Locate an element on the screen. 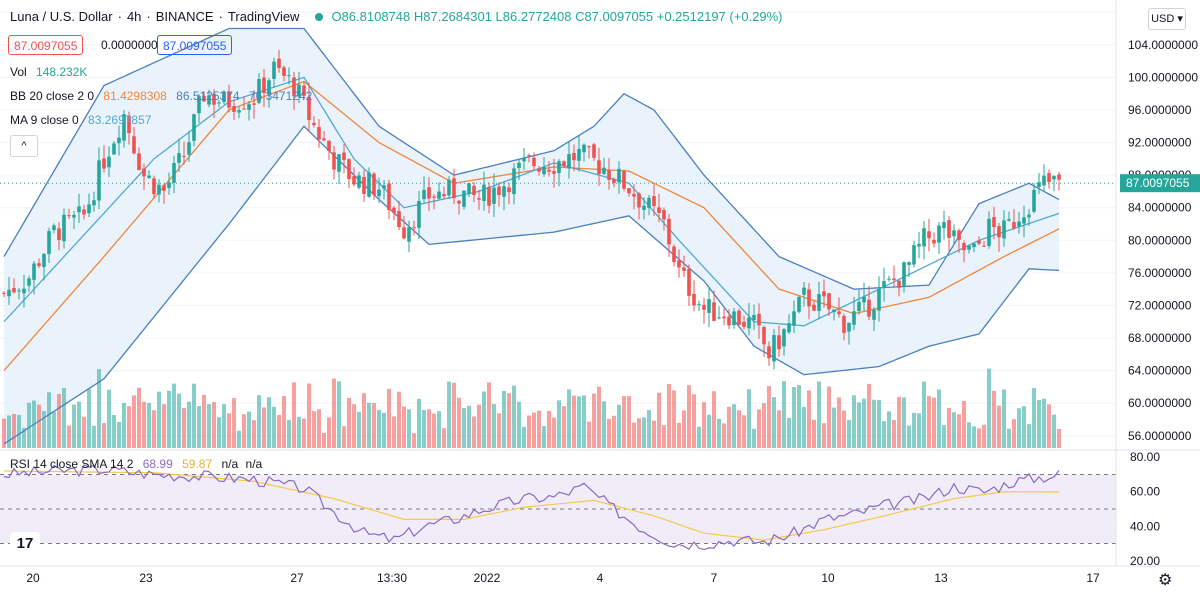 This screenshot has height=597, width=1200. tradingview-logo: 17 is located at coordinates (25, 544).